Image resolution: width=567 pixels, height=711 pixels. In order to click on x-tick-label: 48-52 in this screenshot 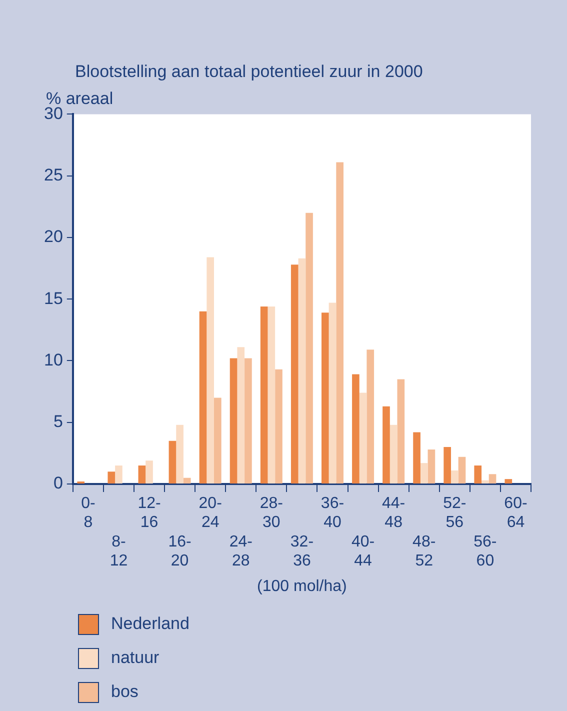, I will do `click(424, 551)`.